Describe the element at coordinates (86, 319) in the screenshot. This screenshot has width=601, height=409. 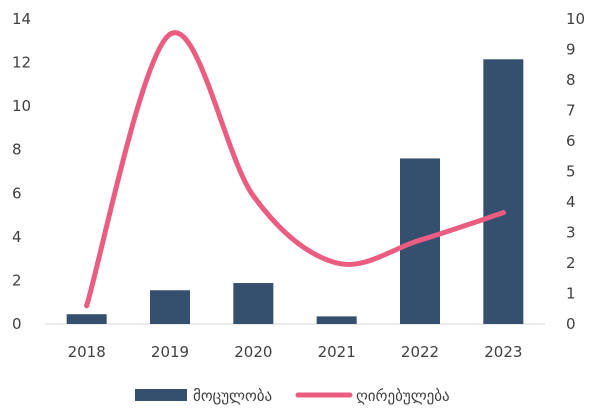
I see `bar-2018` at that location.